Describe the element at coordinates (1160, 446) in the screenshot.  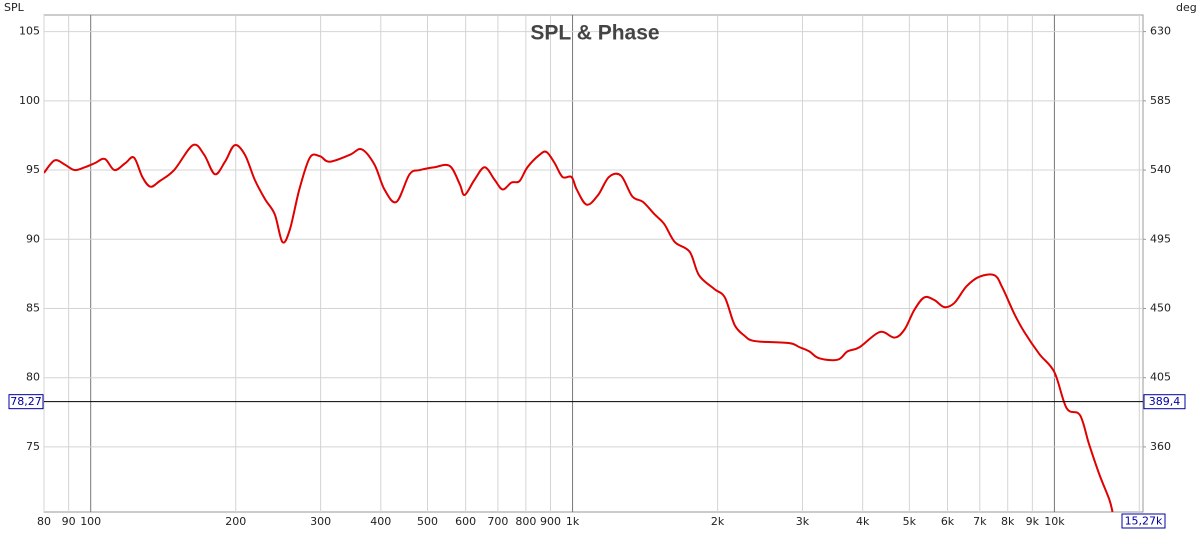
I see `y2-tick-label: 360` at that location.